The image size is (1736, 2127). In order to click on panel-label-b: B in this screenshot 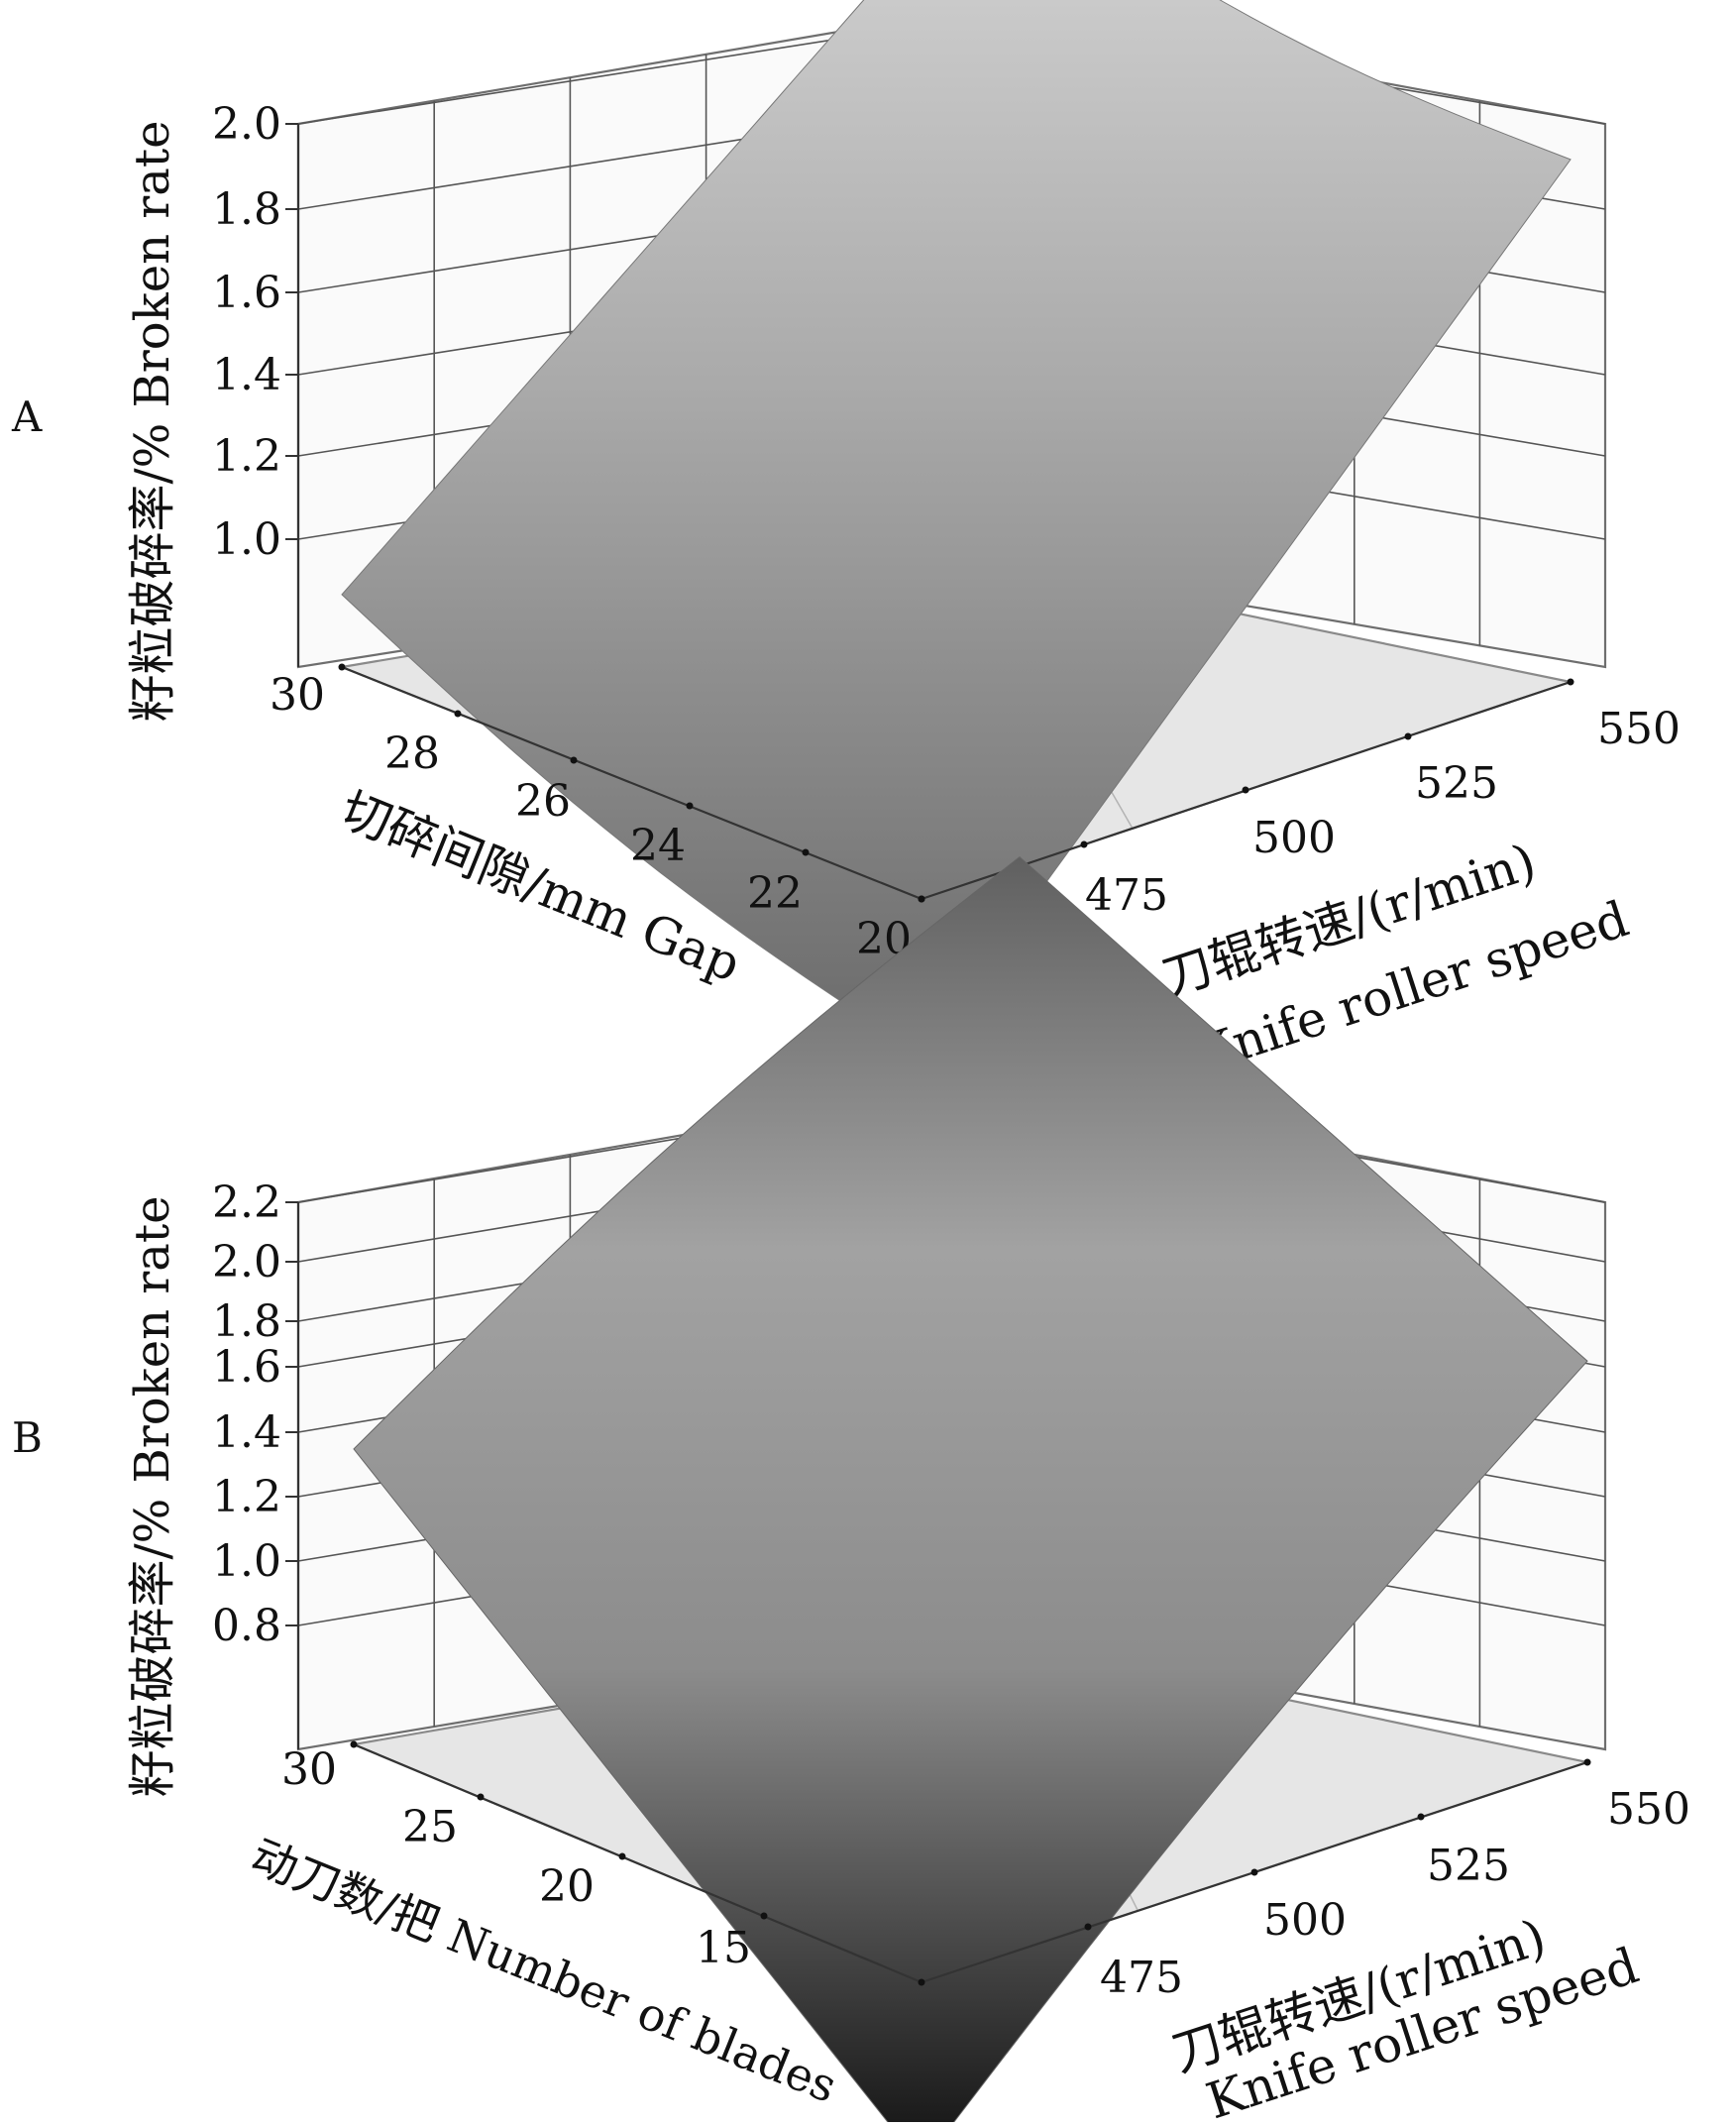, I will do `click(27, 1437)`.